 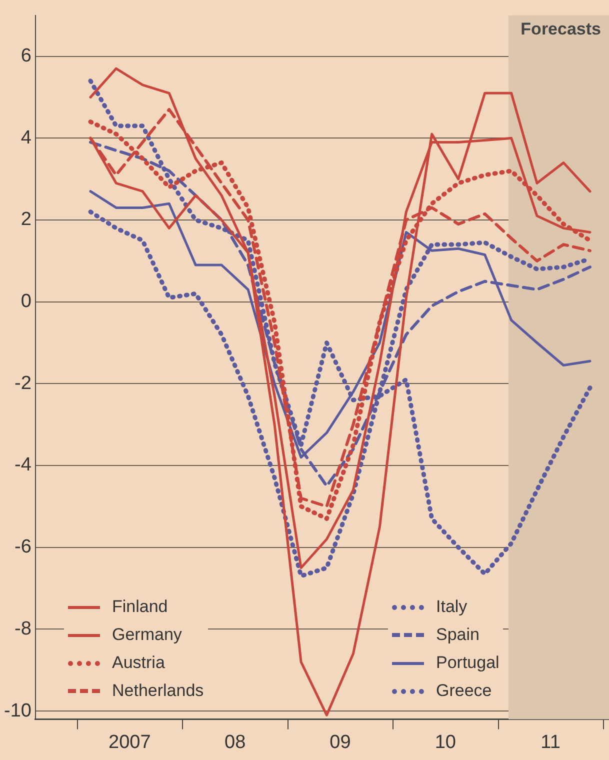 What do you see at coordinates (23, 465) in the screenshot?
I see `y-tick-label: -4` at bounding box center [23, 465].